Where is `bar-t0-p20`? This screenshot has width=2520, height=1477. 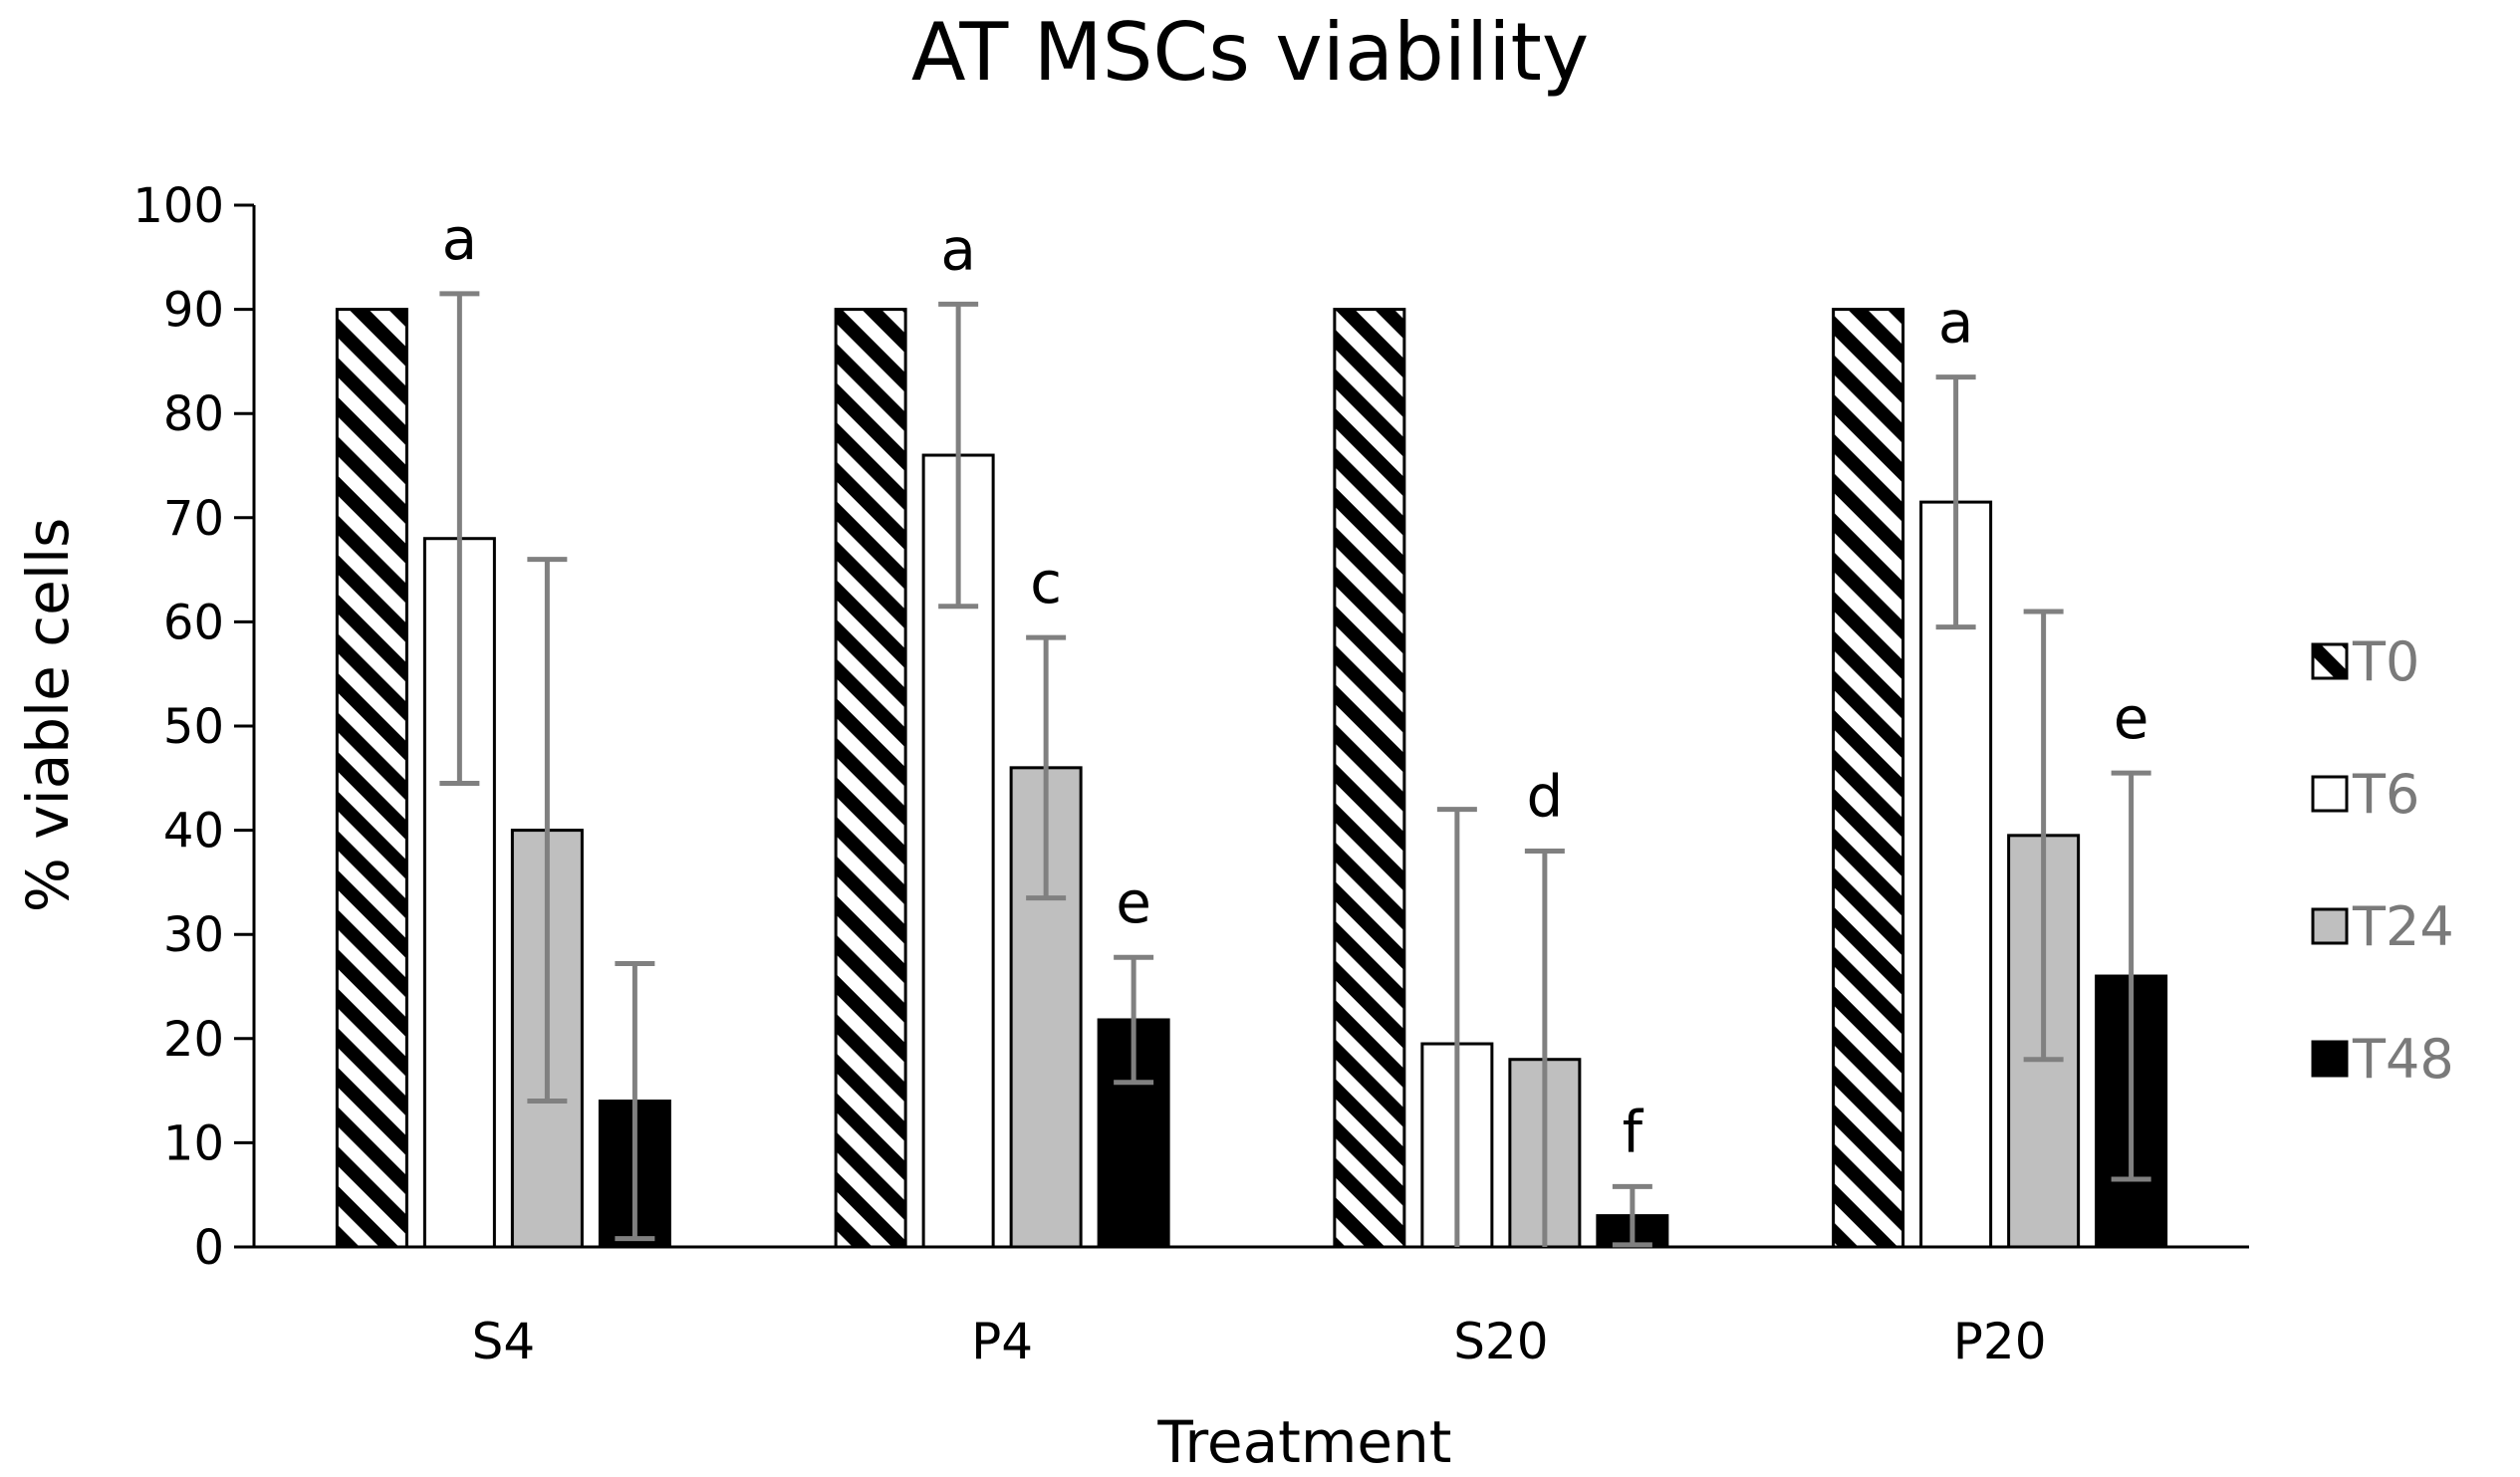 bar-t0-p20 is located at coordinates (1868, 778).